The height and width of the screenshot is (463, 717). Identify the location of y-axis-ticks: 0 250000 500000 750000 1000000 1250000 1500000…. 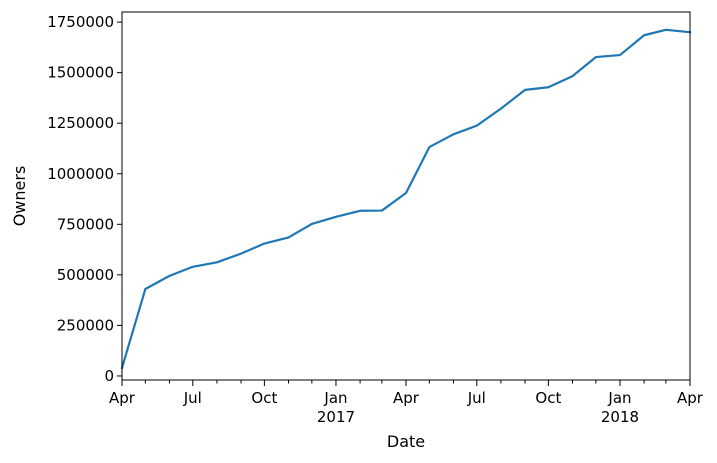
(84, 199).